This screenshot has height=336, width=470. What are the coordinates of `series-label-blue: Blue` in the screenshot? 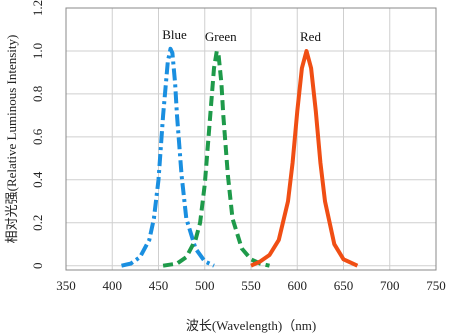 It's located at (174, 34).